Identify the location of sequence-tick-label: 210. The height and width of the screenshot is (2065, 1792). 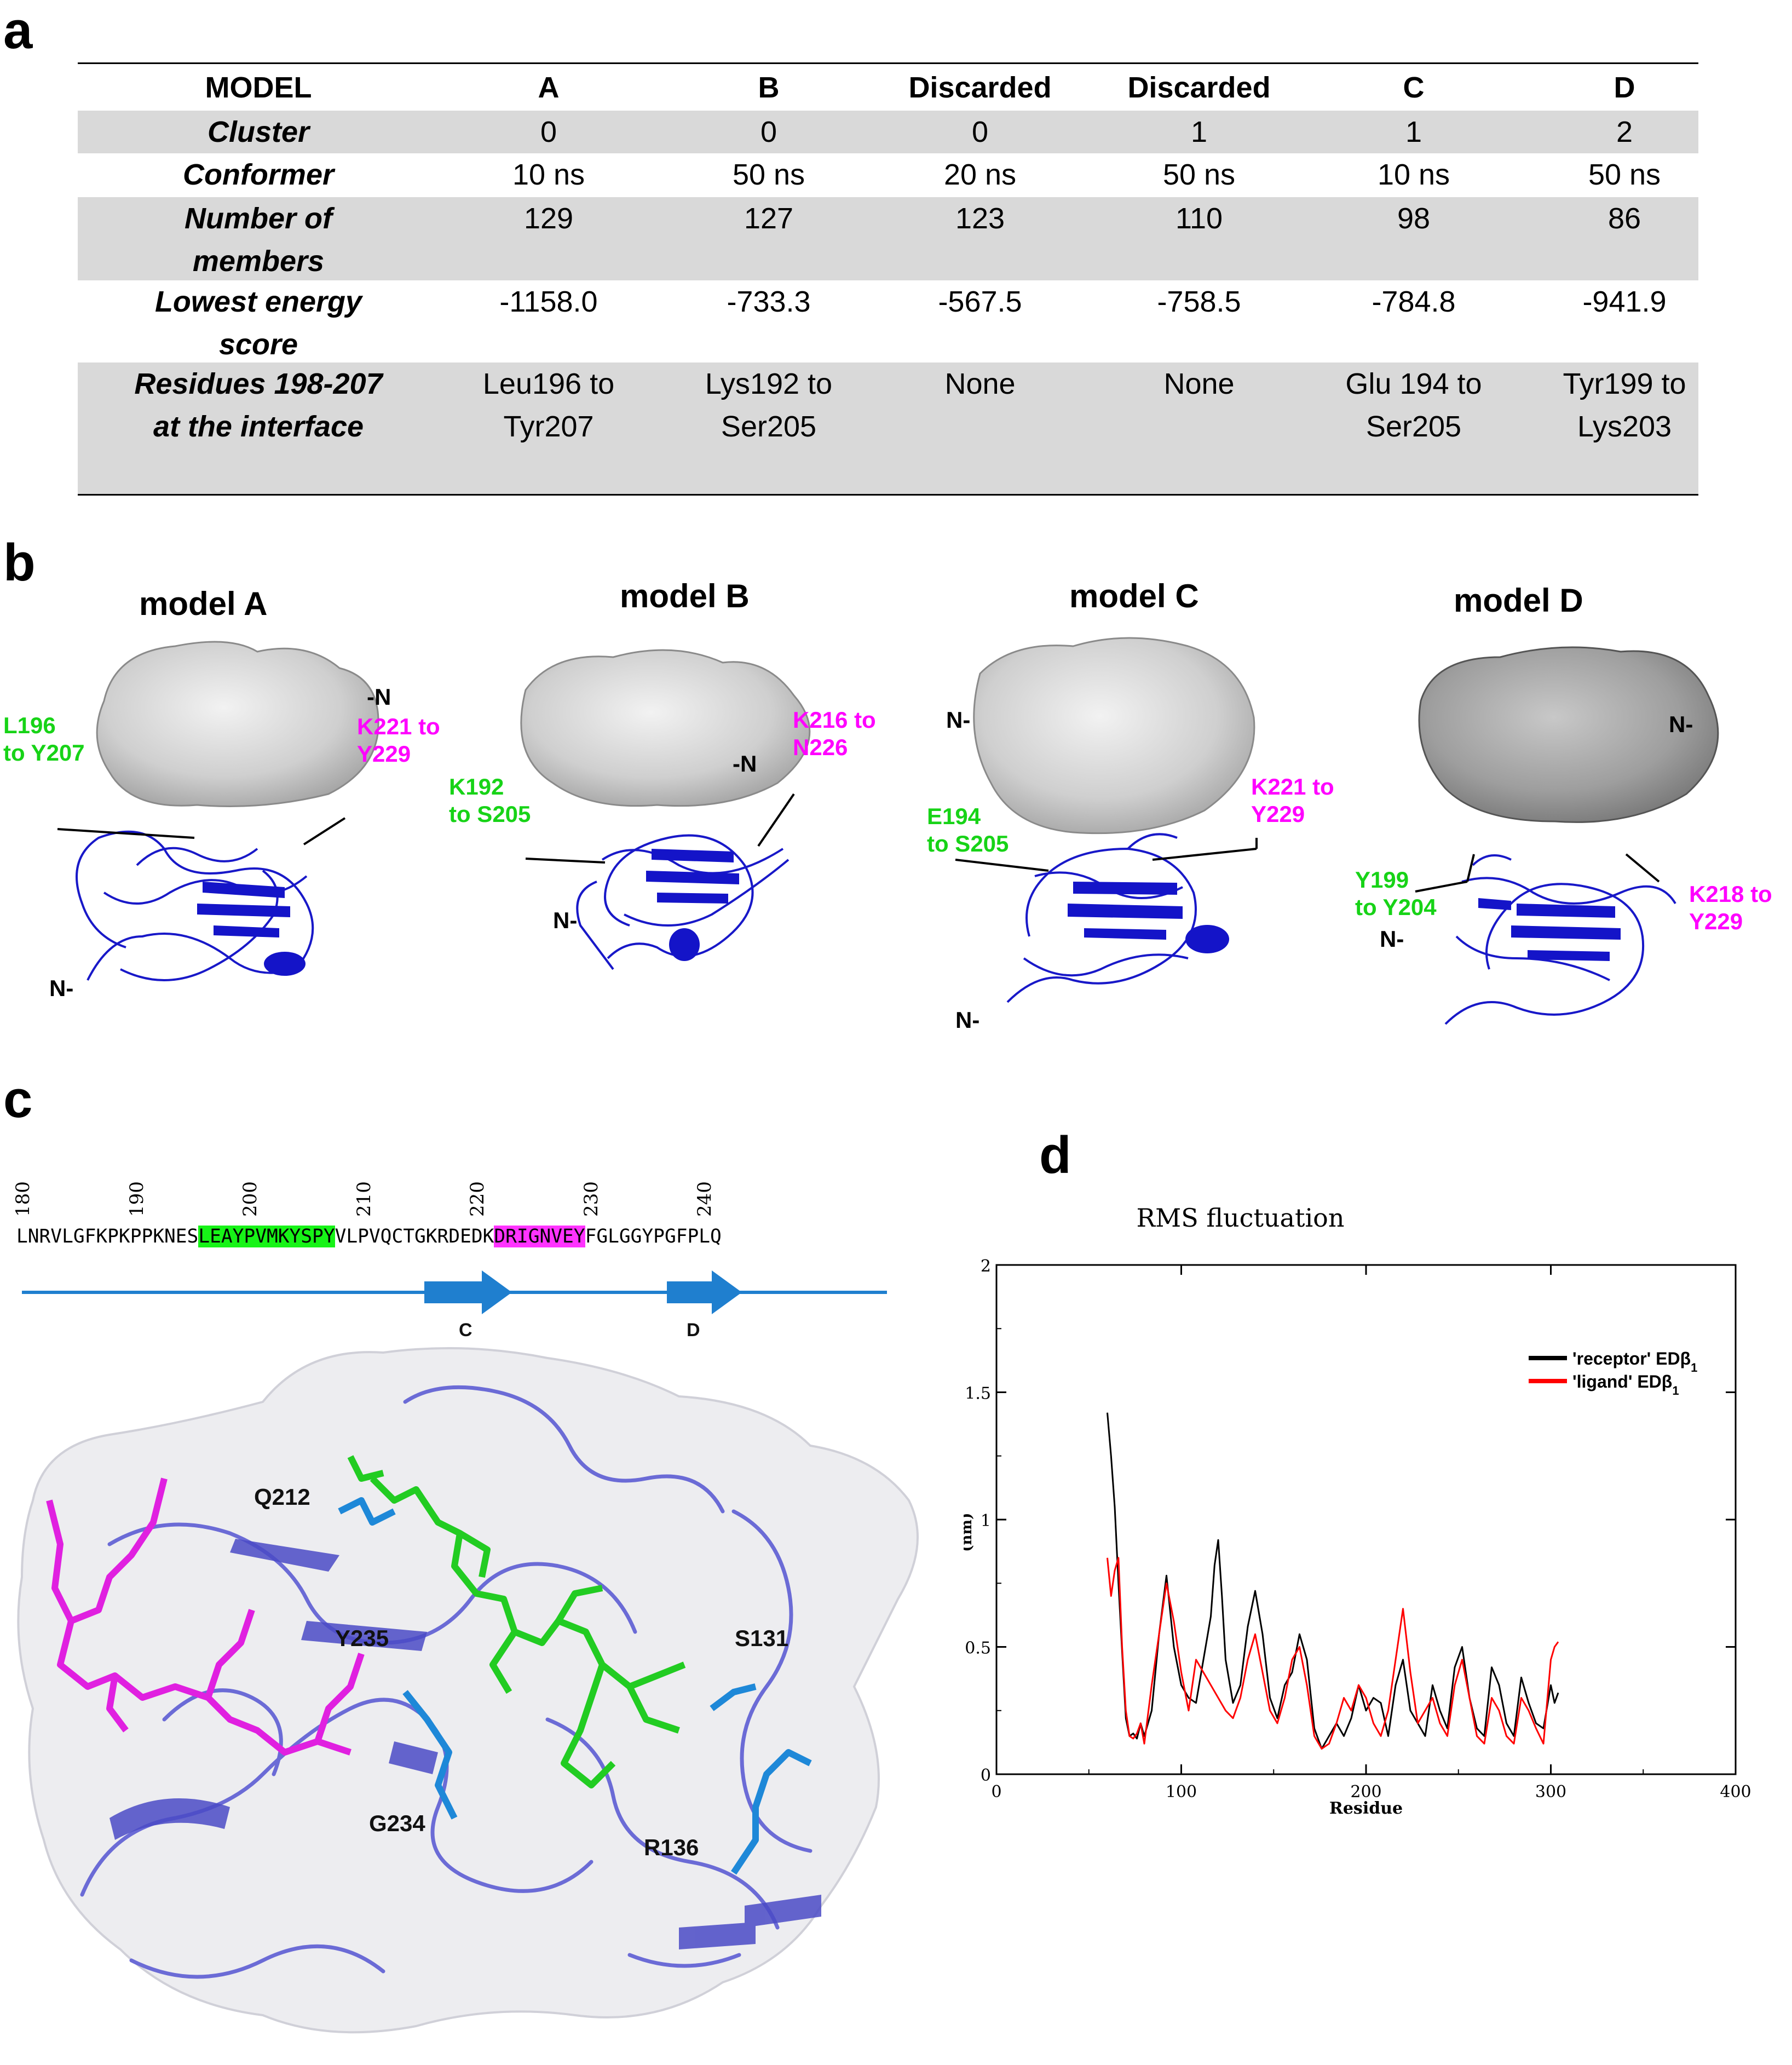
(364, 1199).